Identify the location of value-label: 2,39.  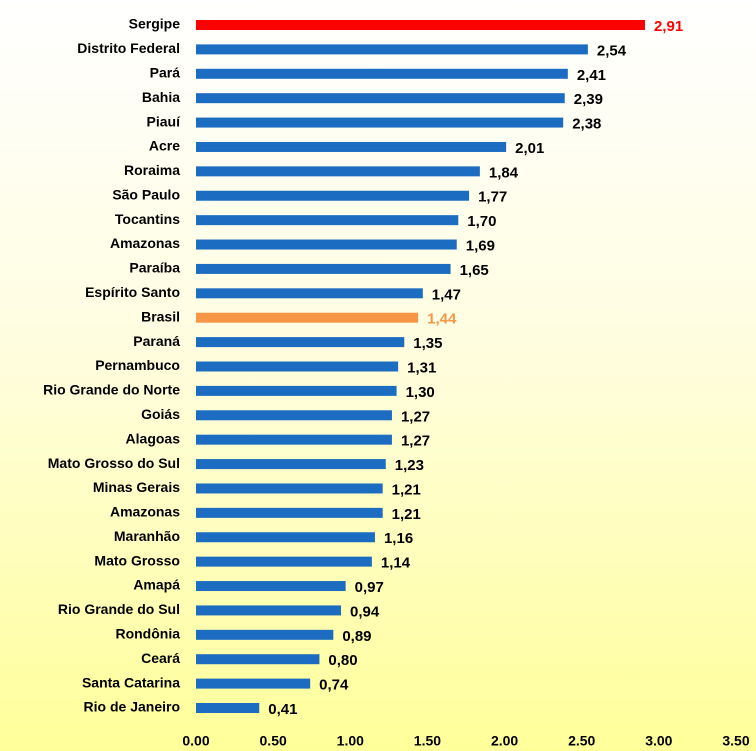
(588, 99).